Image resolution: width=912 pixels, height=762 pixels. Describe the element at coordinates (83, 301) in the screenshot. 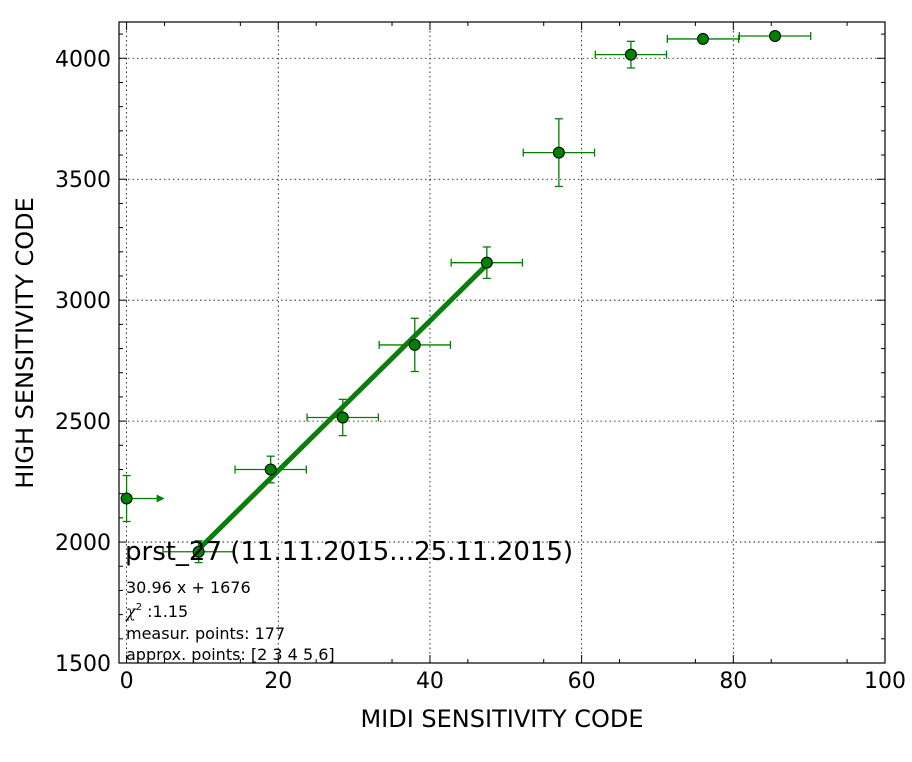

I see `y-tick-label: 3000` at that location.